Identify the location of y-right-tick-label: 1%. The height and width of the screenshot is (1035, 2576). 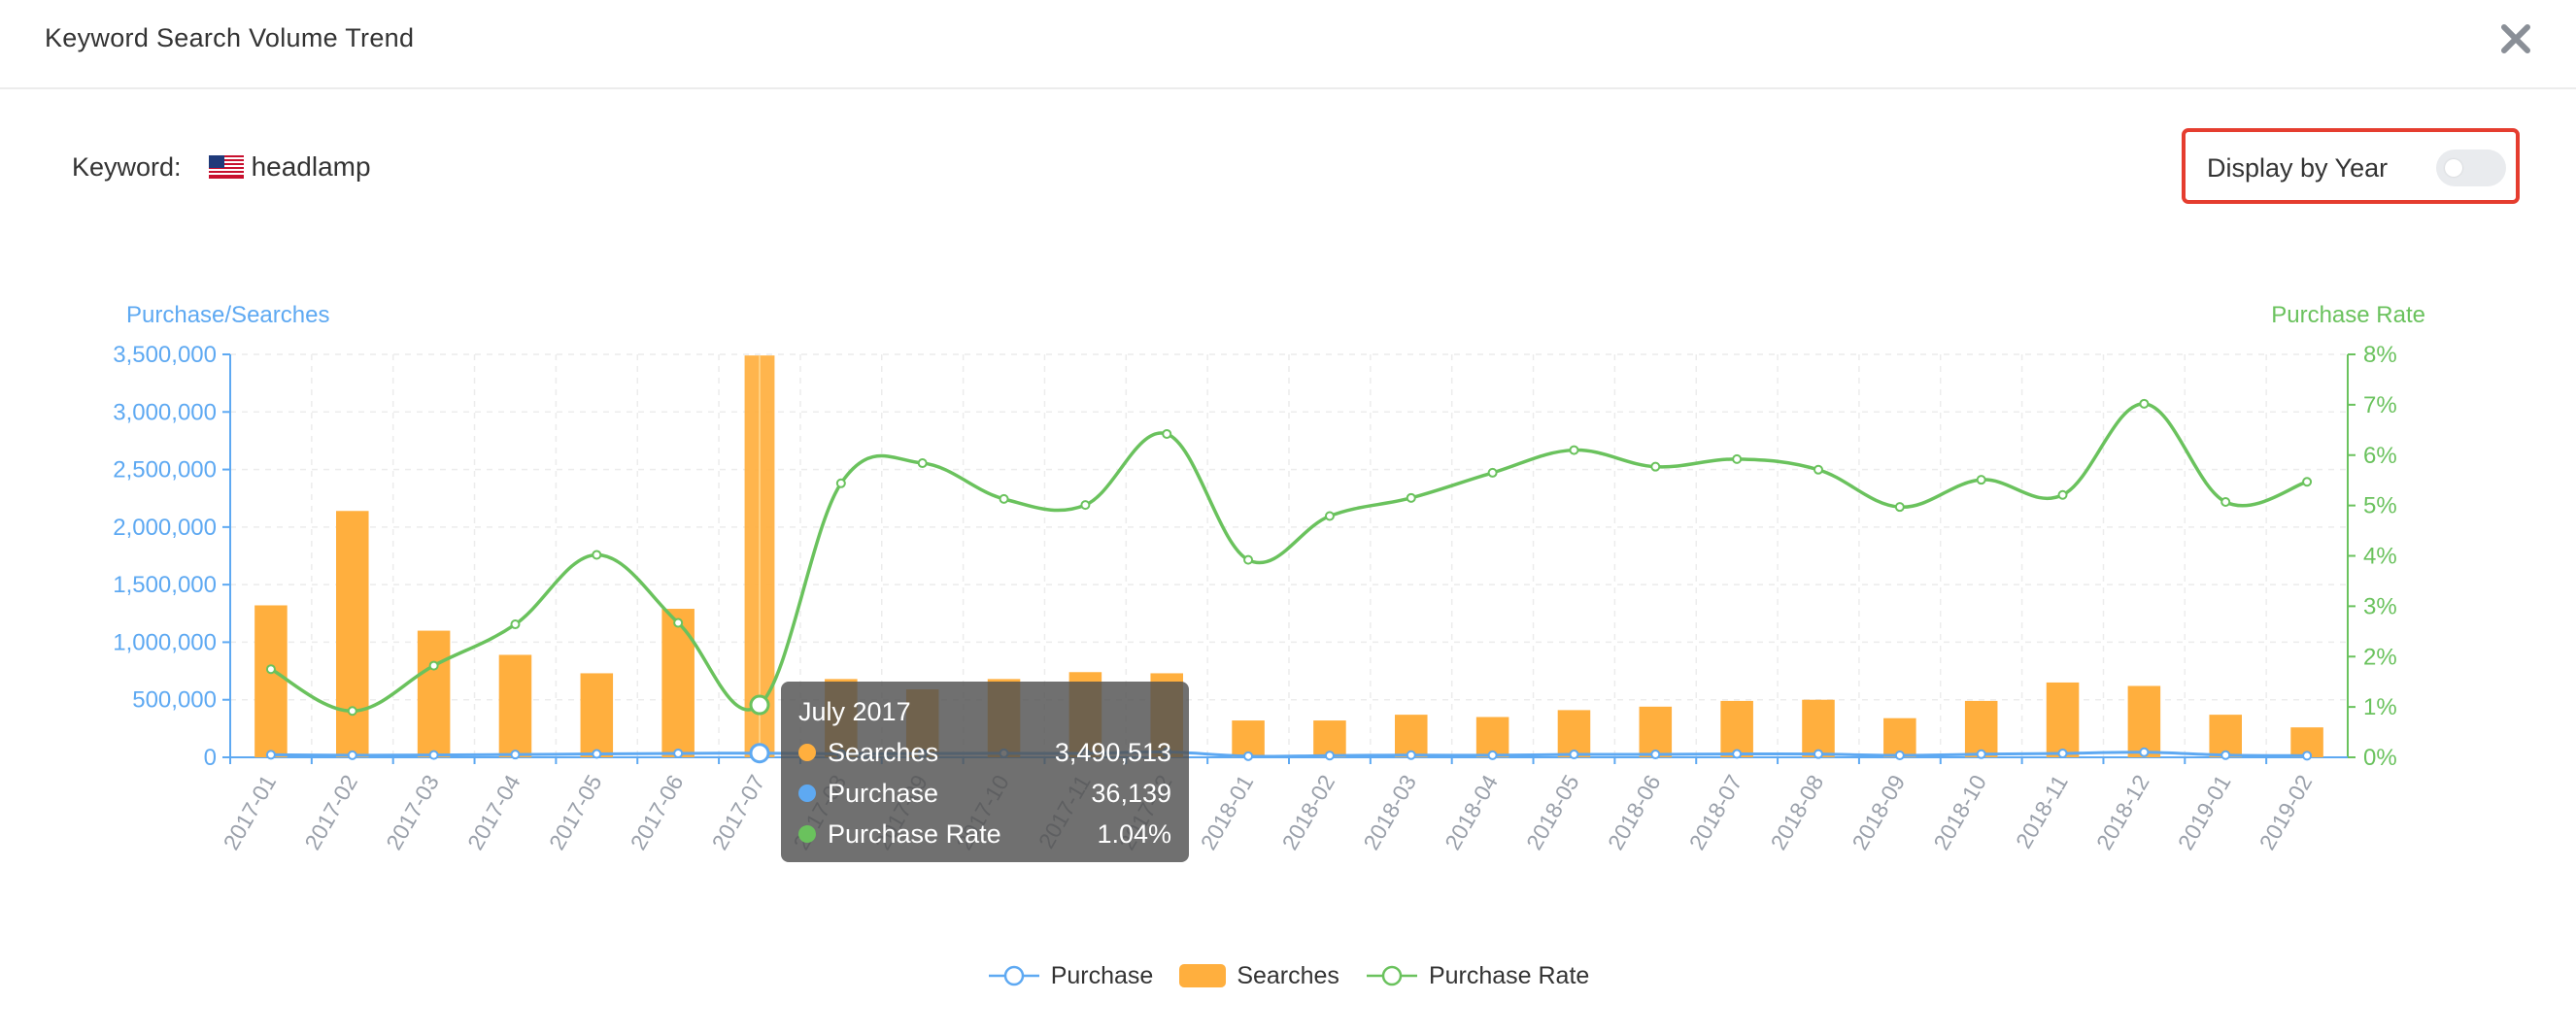
(2380, 707).